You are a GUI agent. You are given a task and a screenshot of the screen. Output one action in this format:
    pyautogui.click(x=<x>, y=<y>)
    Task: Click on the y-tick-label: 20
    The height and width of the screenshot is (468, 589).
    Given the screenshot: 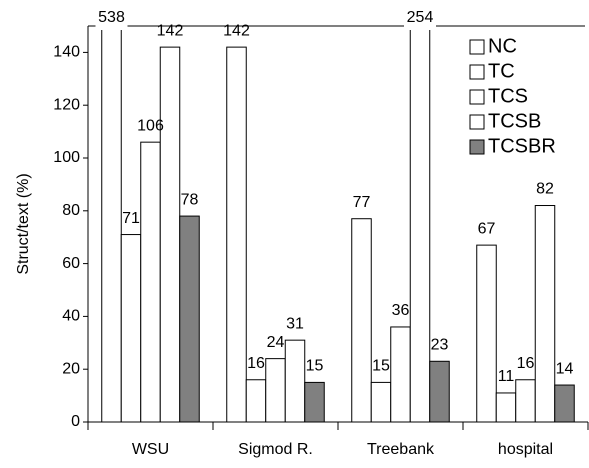 What is the action you would take?
    pyautogui.click(x=71, y=368)
    